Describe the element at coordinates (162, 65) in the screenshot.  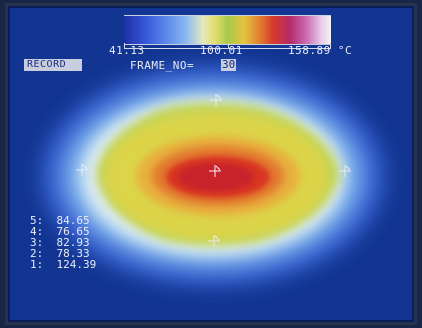
I see `frame-number-label: FRAME_NO=` at that location.